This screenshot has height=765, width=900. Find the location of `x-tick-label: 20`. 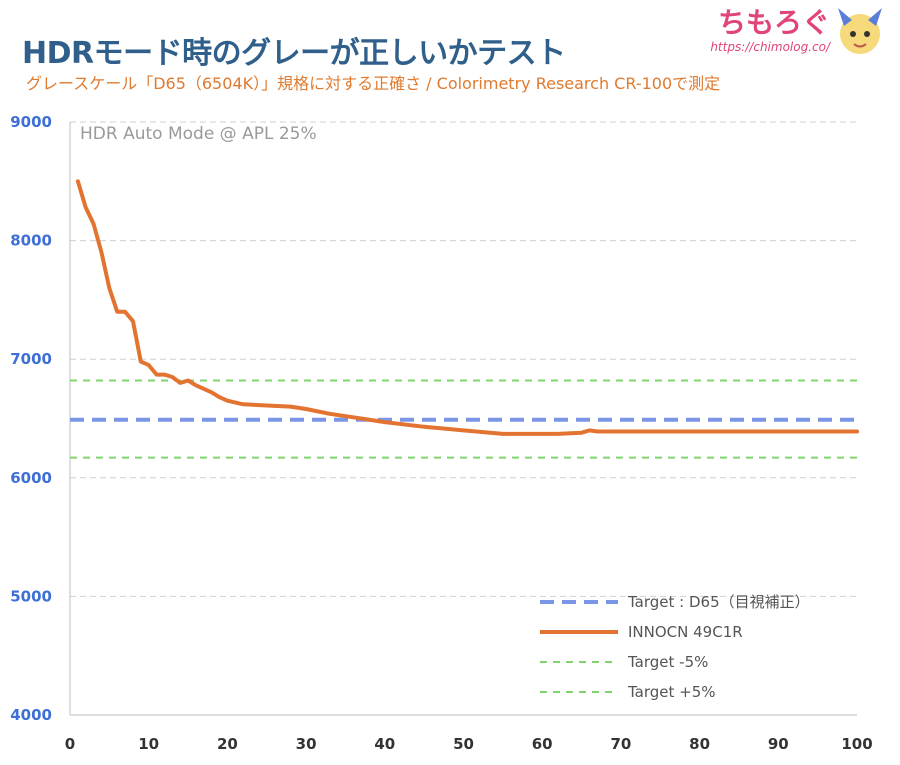

x-tick-label: 20 is located at coordinates (227, 744).